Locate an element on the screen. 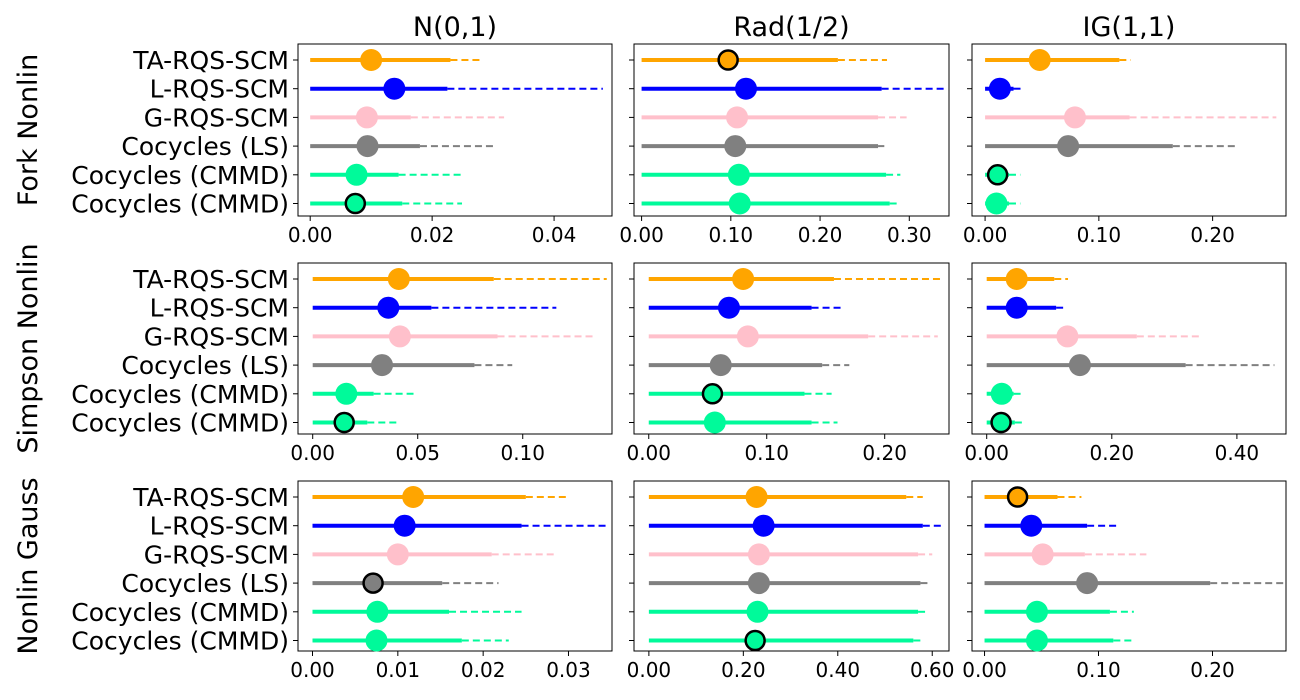 This screenshot has height=700, width=1300. row-label: Nonlin Gauss is located at coordinates (28, 565).